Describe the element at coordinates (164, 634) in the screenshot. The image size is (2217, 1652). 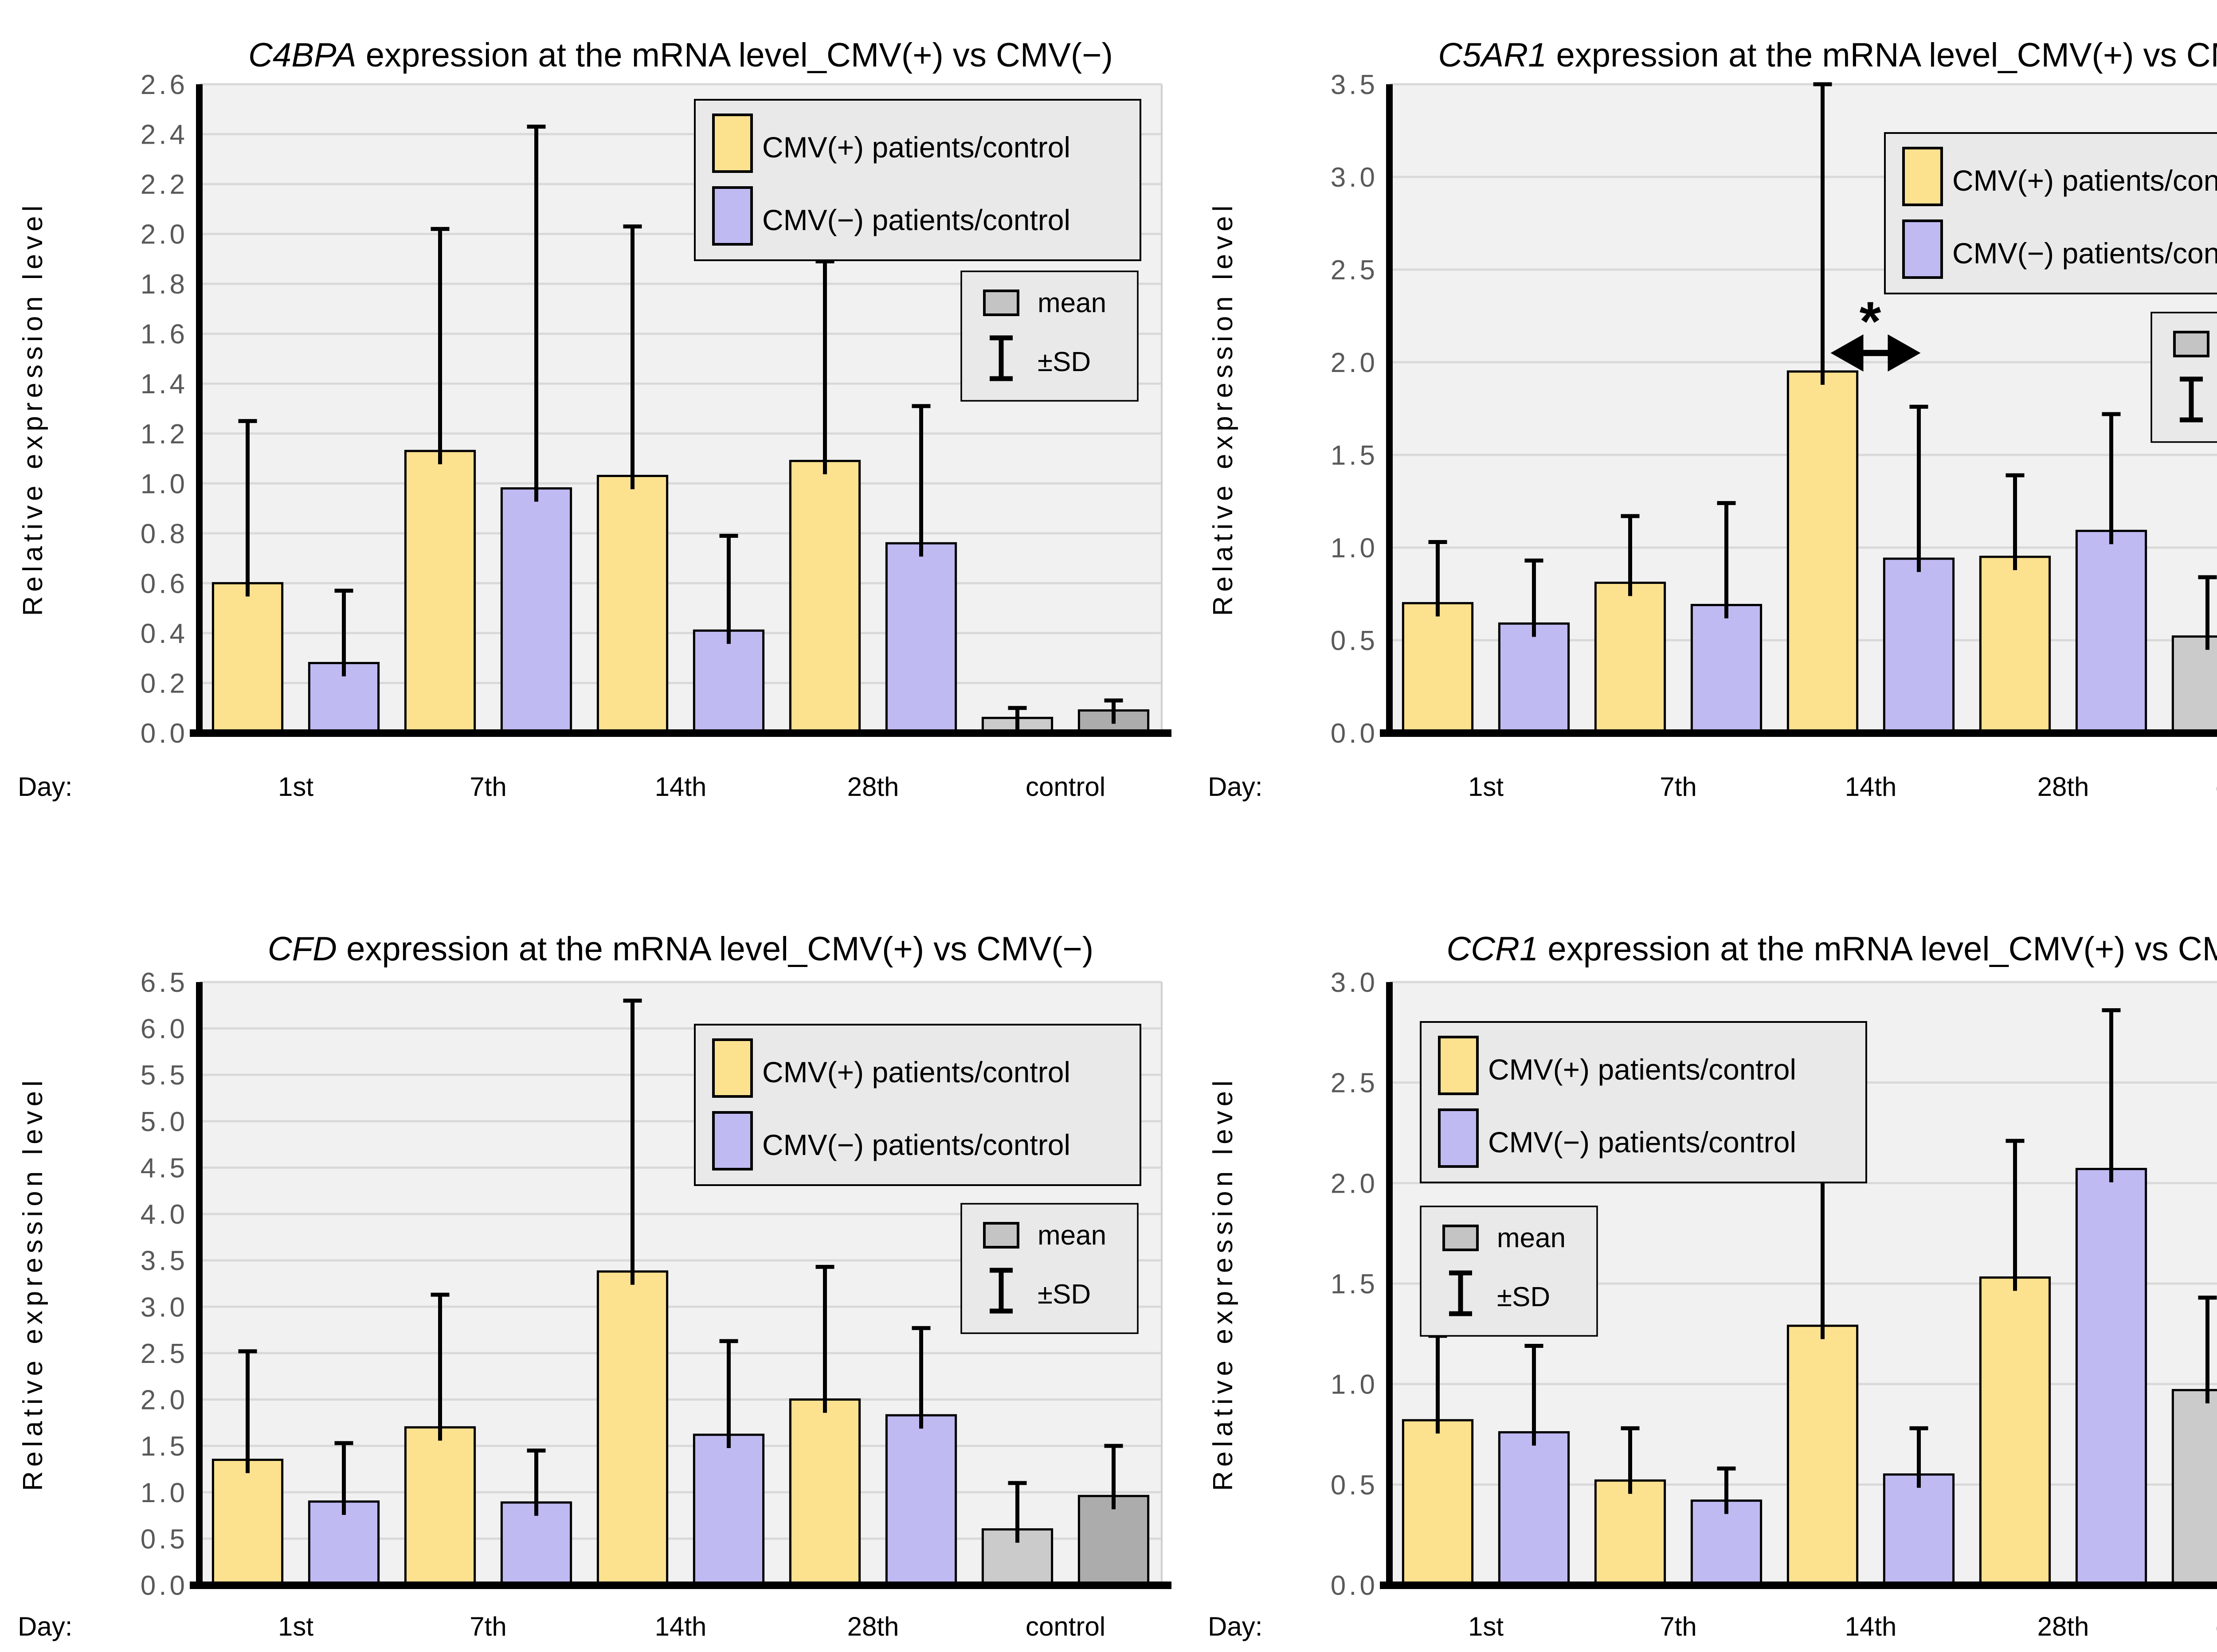
I see `y-tick-label: 0.4` at that location.